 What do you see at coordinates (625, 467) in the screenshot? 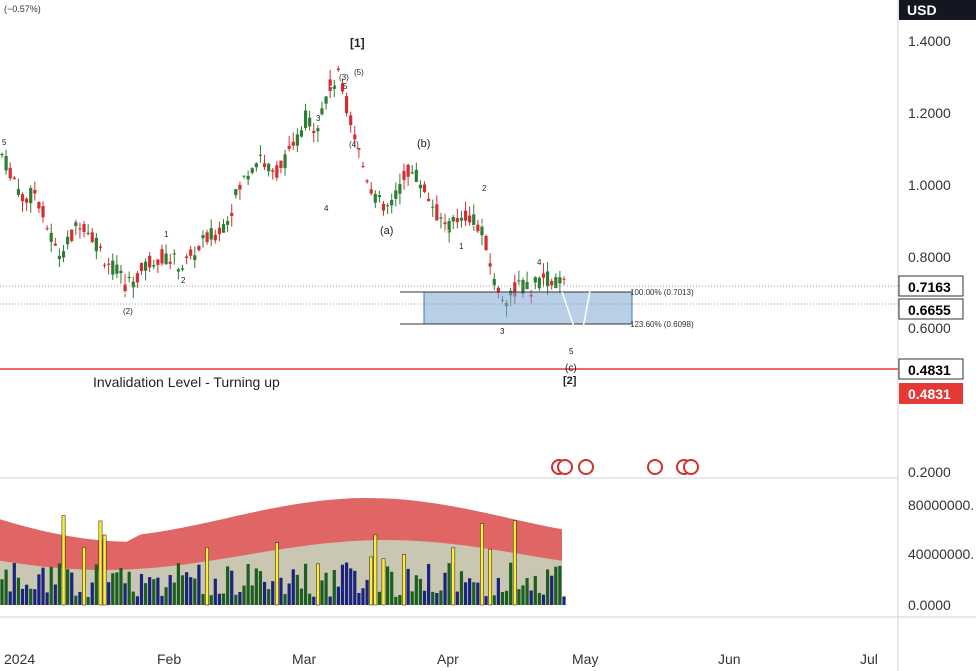
I see `event-flags` at bounding box center [625, 467].